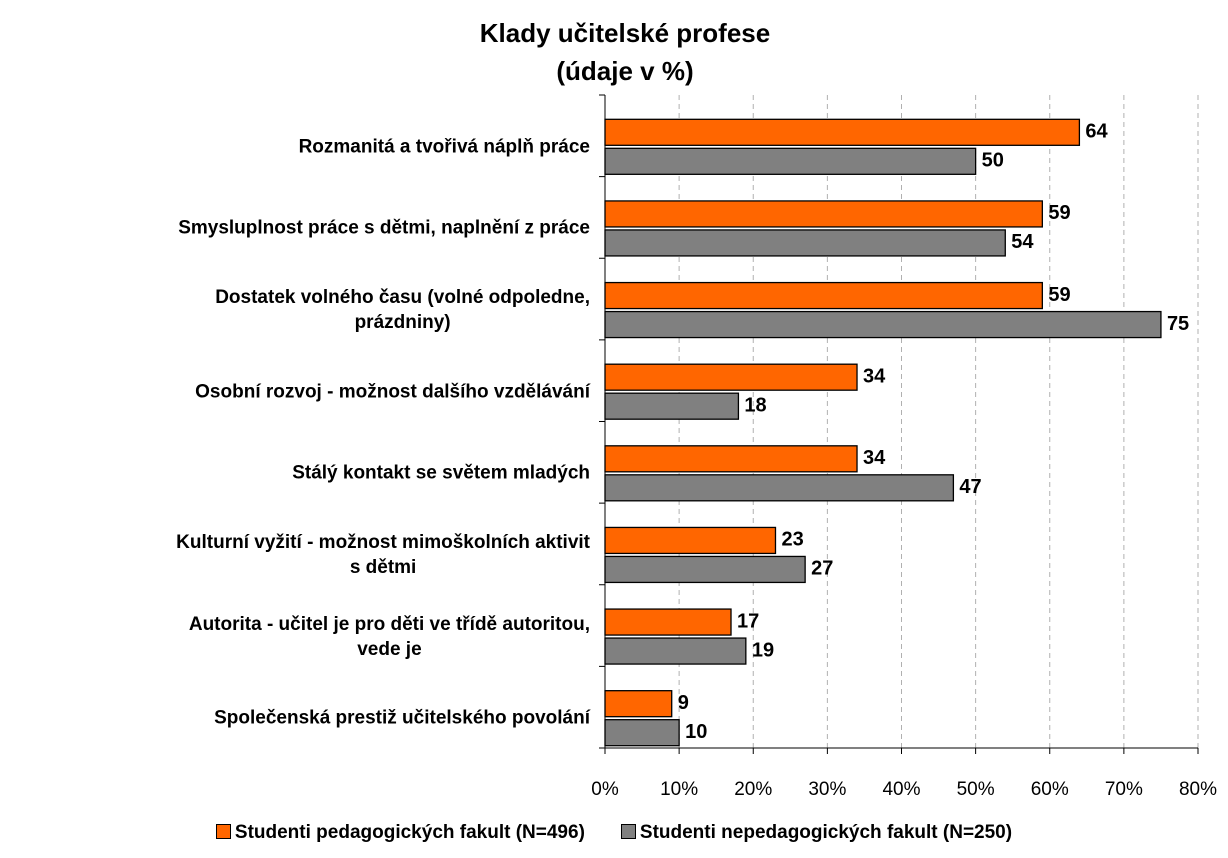 Image resolution: width=1228 pixels, height=858 pixels. I want to click on value-label: 27, so click(822, 569).